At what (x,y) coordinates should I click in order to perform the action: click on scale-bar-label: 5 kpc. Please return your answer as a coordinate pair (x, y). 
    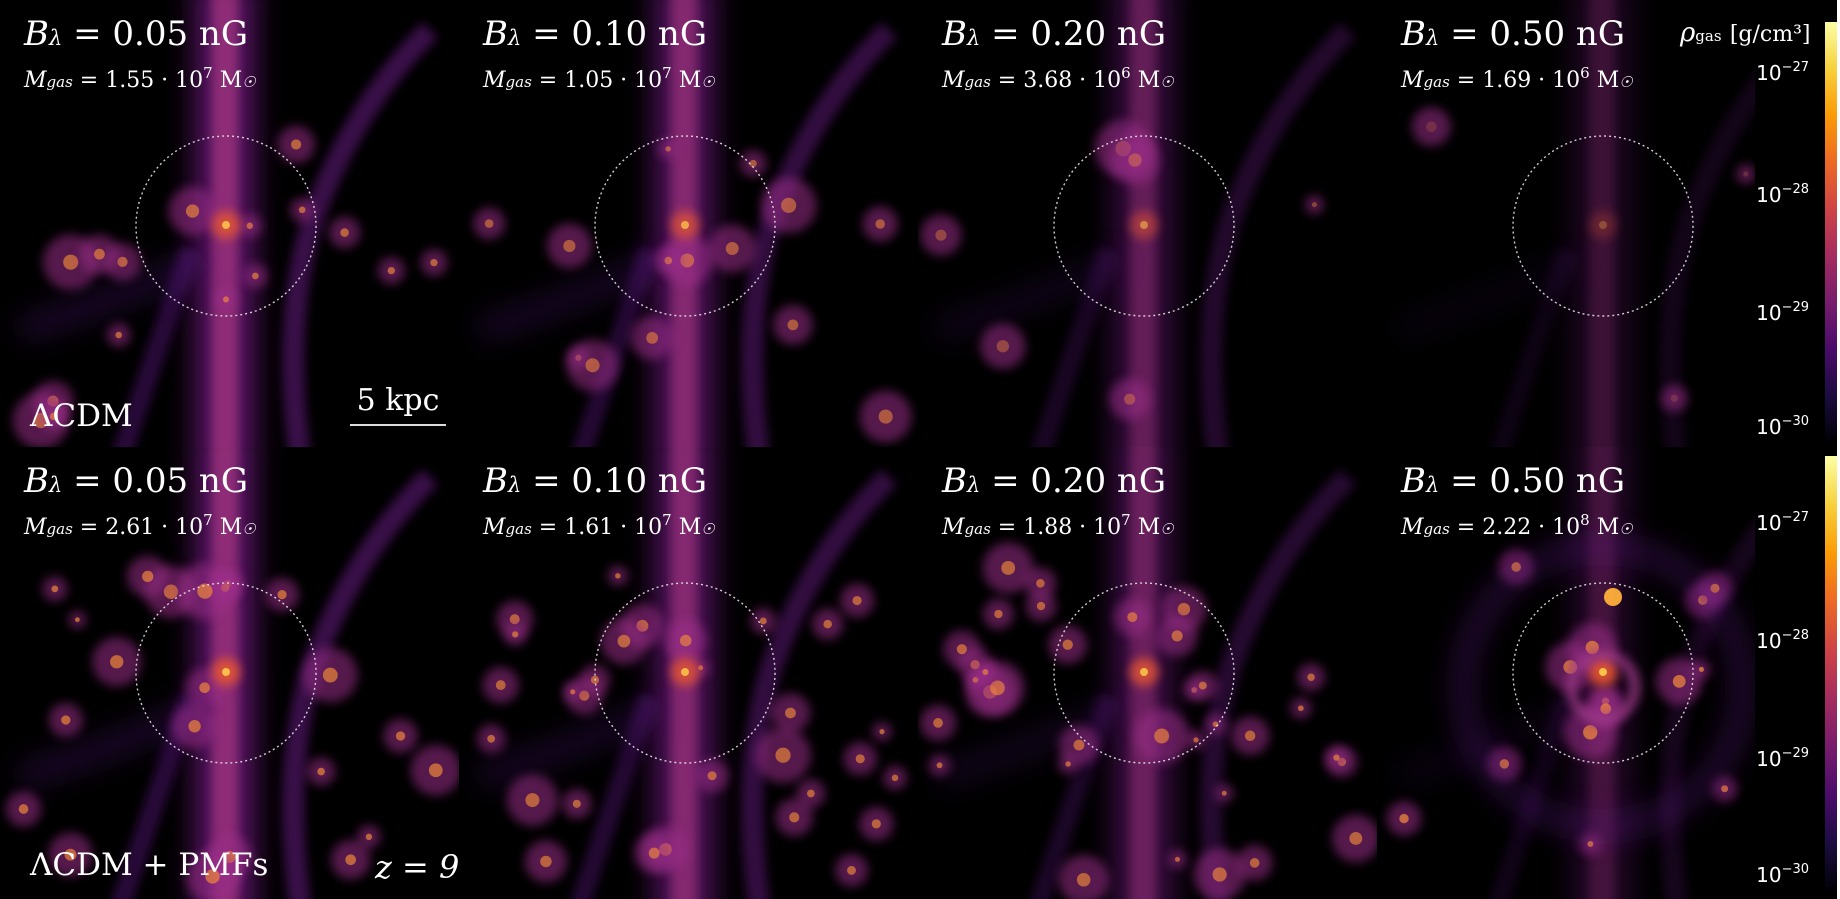
    Looking at the image, I should click on (398, 400).